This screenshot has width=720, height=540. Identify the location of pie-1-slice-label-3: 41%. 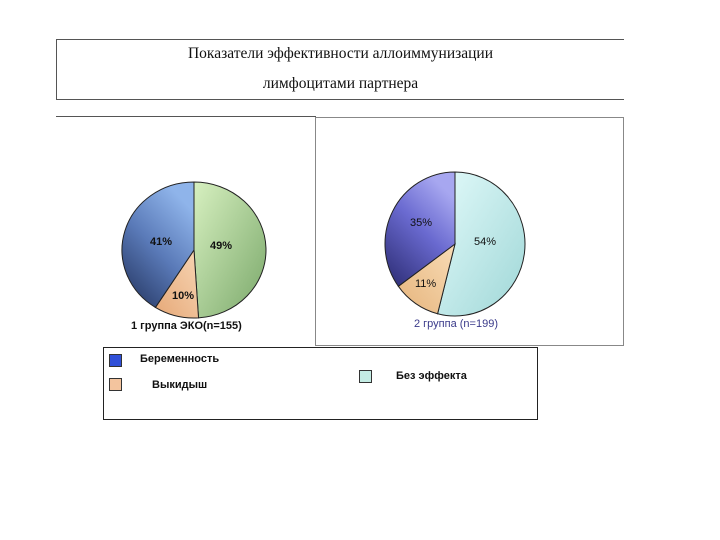
(161, 242).